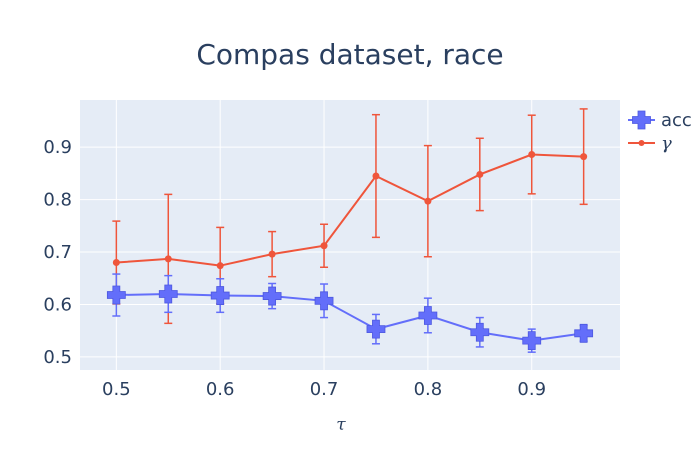 The width and height of the screenshot is (700, 450). I want to click on x-tick-label: 0.6, so click(220, 389).